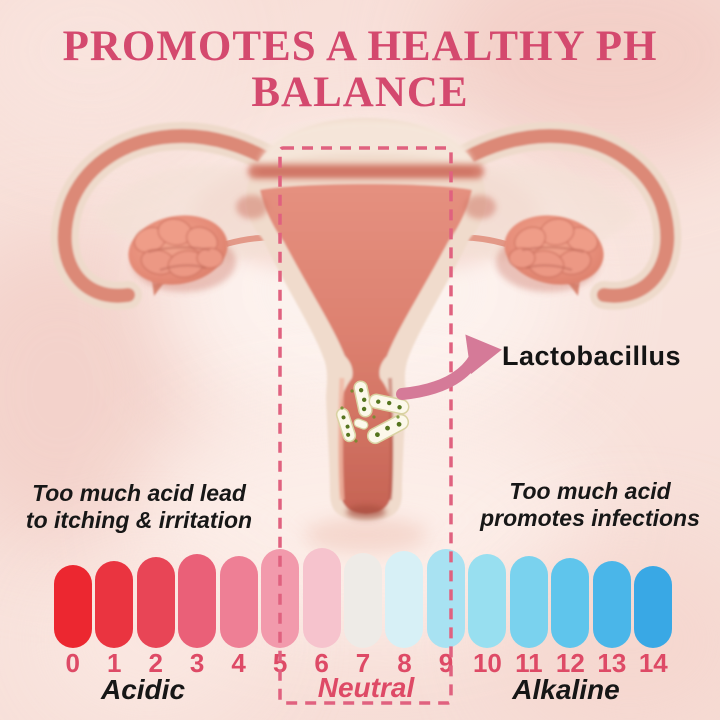 Image resolution: width=720 pixels, height=720 pixels. Describe the element at coordinates (612, 663) in the screenshot. I see `ph-number: 13` at that location.